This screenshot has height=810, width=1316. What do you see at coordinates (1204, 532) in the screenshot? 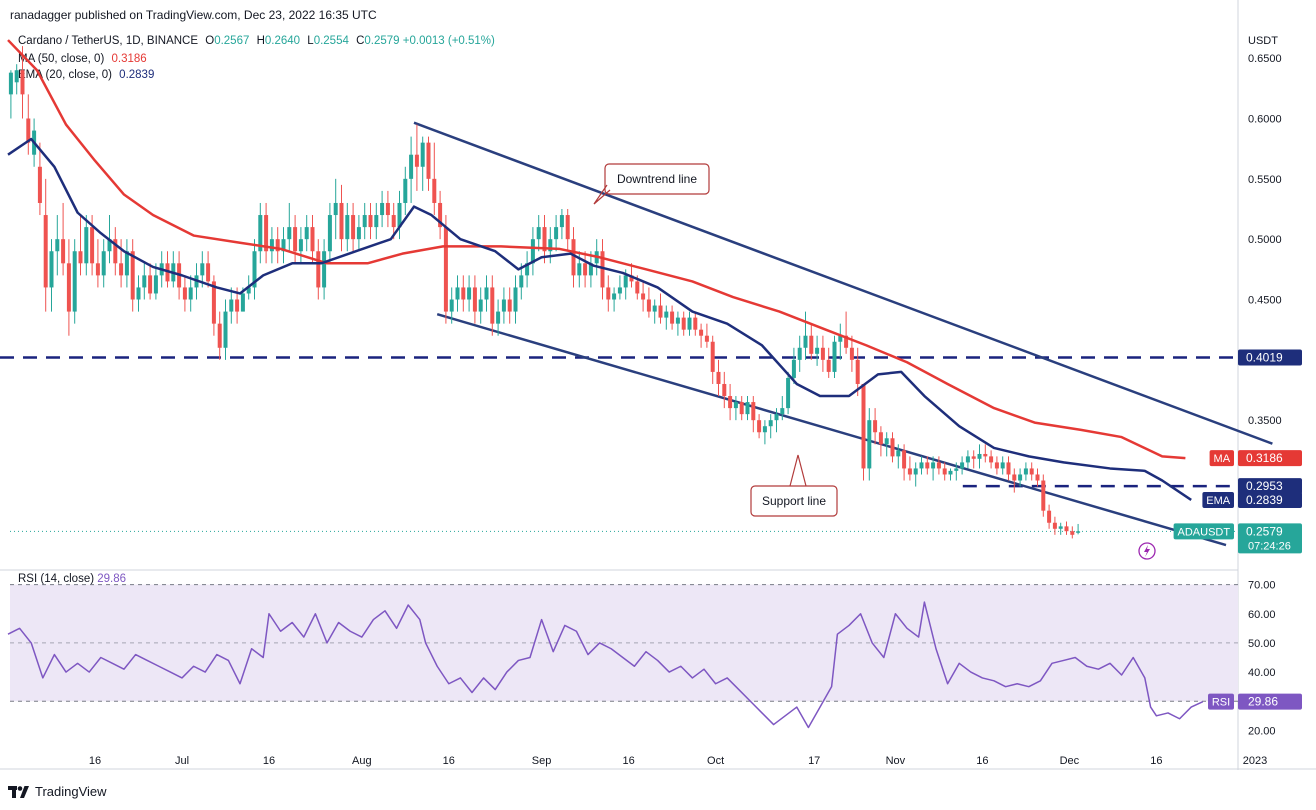
I see `price-label-tag: ADAUSDT` at bounding box center [1204, 532].